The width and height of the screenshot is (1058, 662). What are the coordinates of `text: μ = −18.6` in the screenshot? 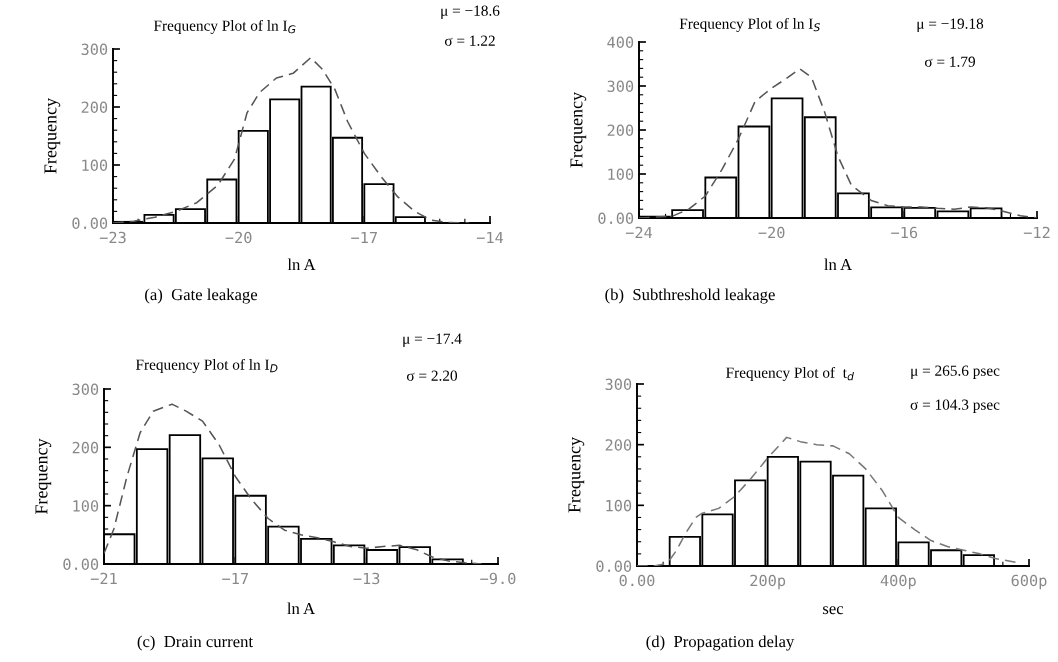 It's located at (470, 12).